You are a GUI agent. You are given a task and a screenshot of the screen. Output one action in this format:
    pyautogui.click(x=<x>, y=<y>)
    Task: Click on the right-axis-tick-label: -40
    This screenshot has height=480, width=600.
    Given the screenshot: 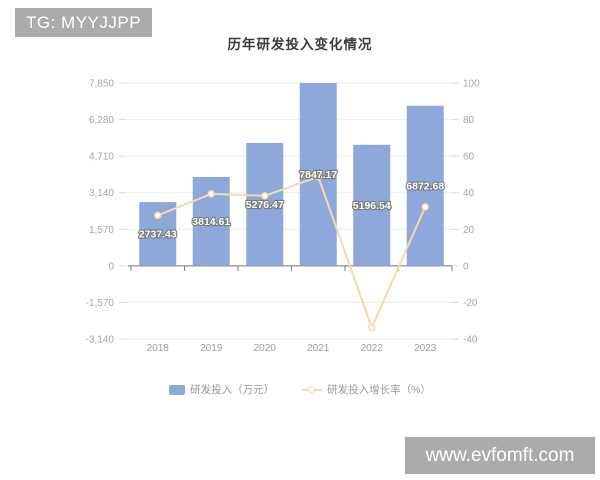 What is the action you would take?
    pyautogui.click(x=470, y=340)
    